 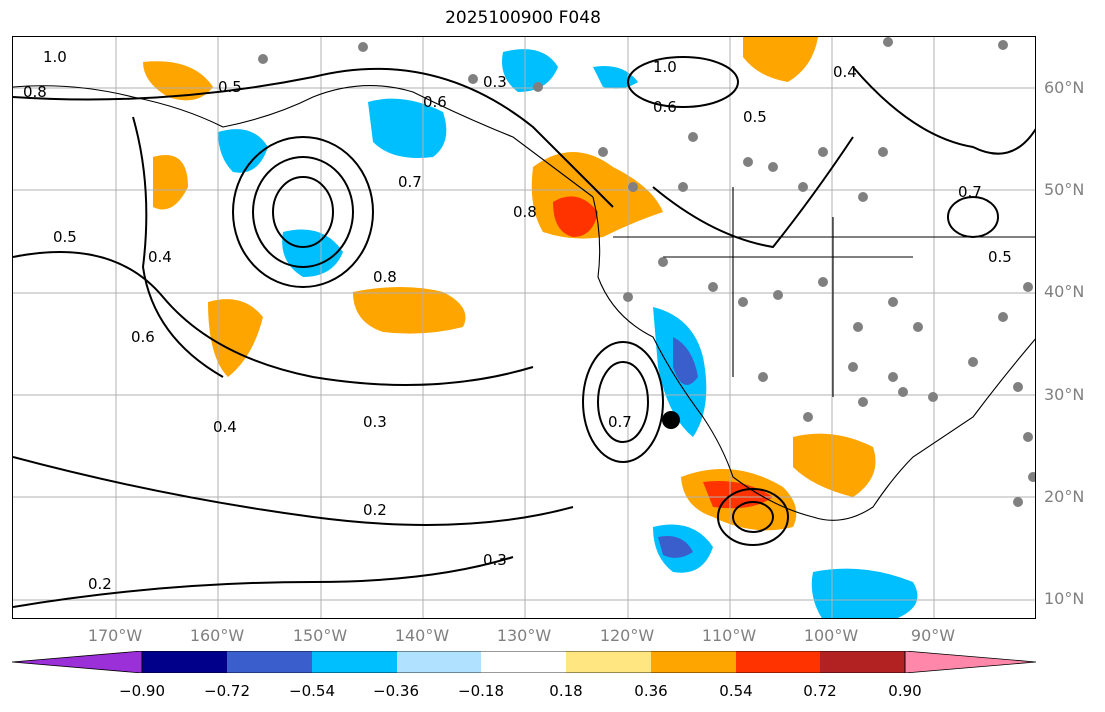 I want to click on cool-region-low-pacific, so click(x=312, y=253).